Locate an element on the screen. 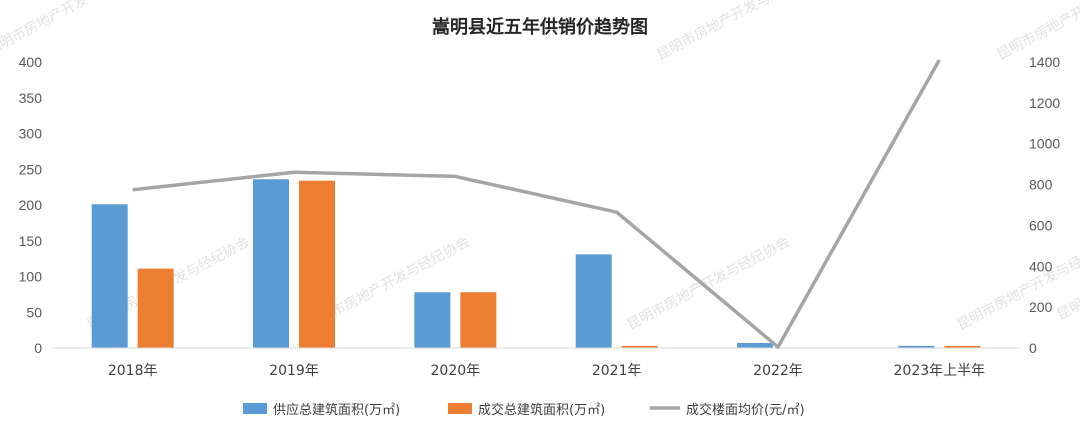 The image size is (1080, 436). x-tick-label: 2019年 is located at coordinates (294, 371).